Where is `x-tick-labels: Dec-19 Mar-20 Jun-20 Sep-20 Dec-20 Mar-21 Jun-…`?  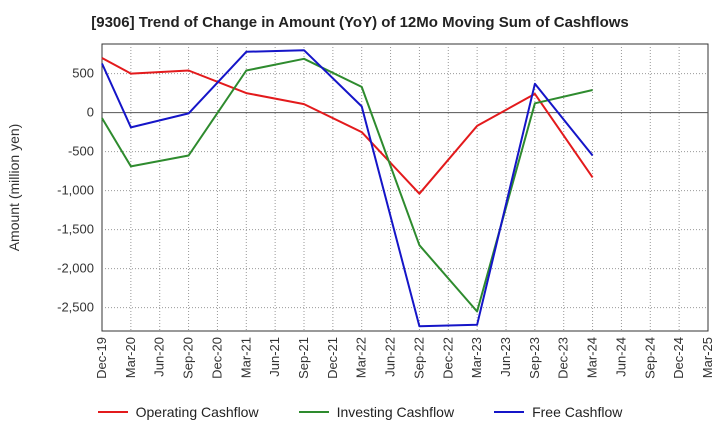
x-tick-labels: Dec-19 Mar-20 Jun-20 Sep-20 Dec-20 Mar-21 Jun-… is located at coordinates (404, 358).